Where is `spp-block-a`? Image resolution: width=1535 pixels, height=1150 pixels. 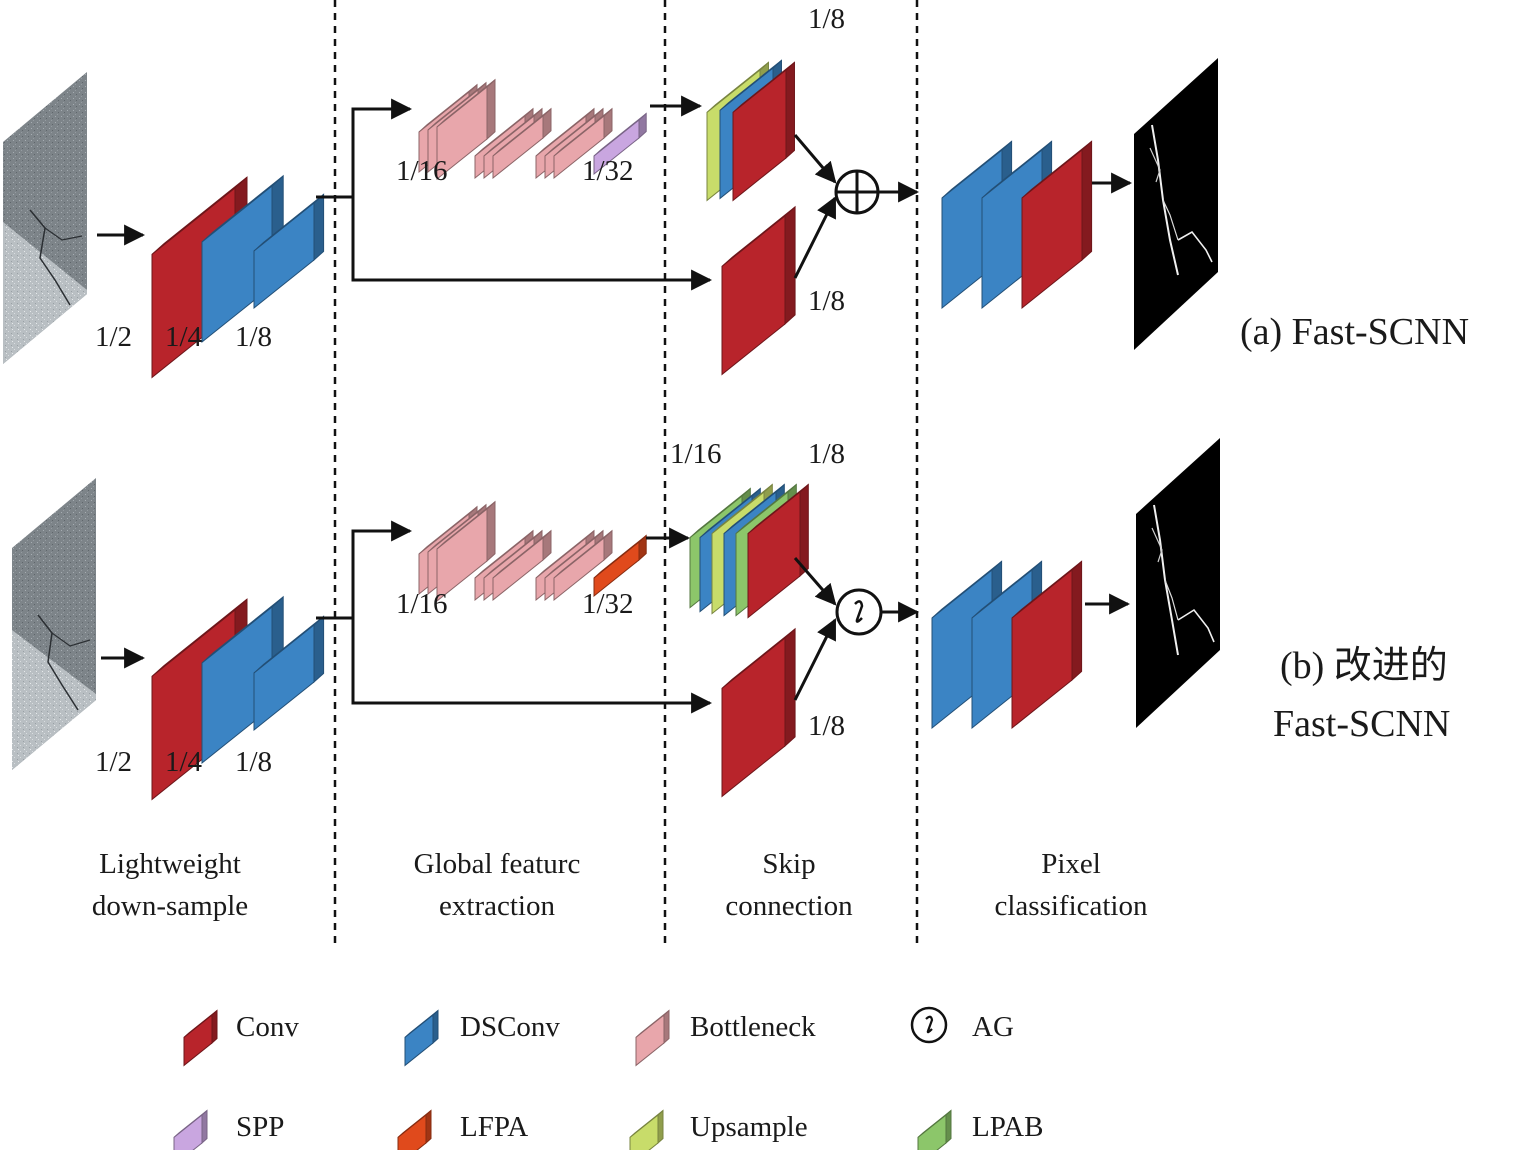
spp-block-a is located at coordinates (620, 144).